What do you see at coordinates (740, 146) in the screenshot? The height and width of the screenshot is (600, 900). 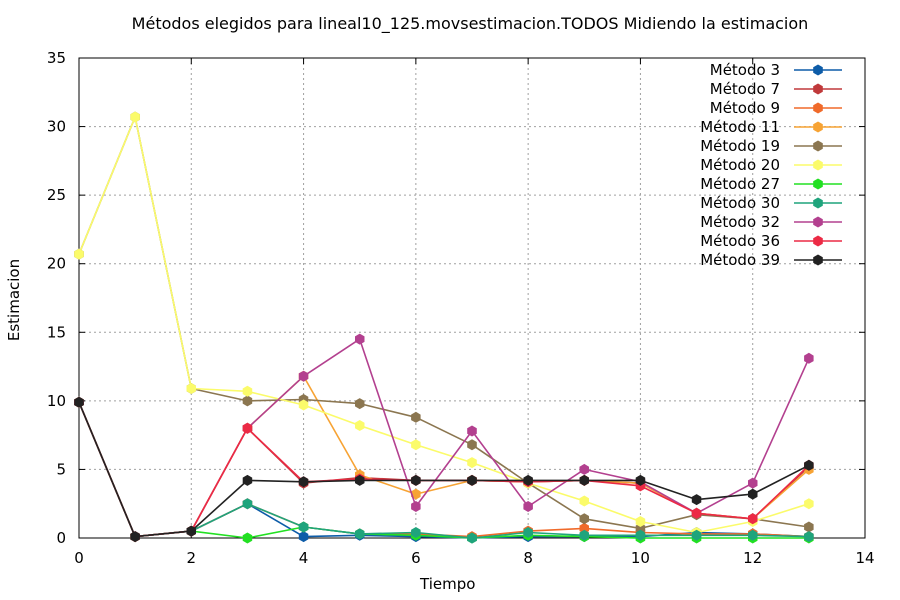 I see `legend-label: Método 19` at bounding box center [740, 146].